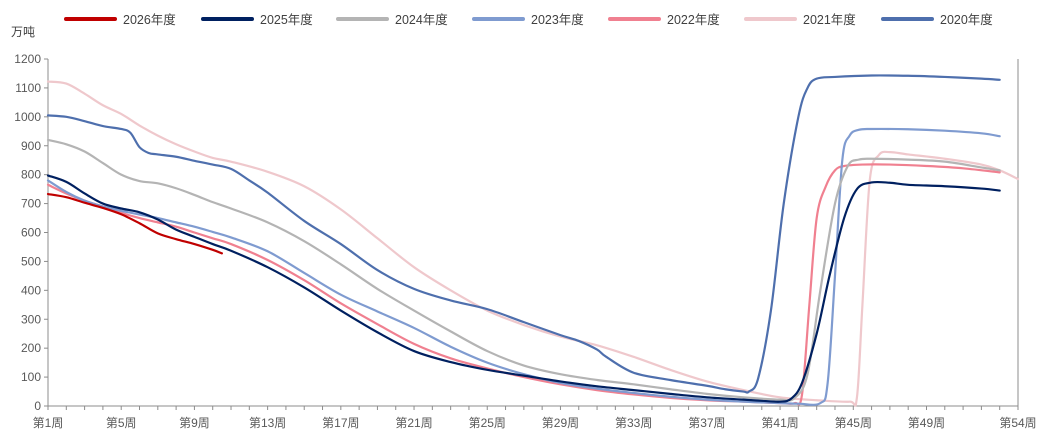  Describe the element at coordinates (779, 423) in the screenshot. I see `x-tick-label: 第41周` at that location.